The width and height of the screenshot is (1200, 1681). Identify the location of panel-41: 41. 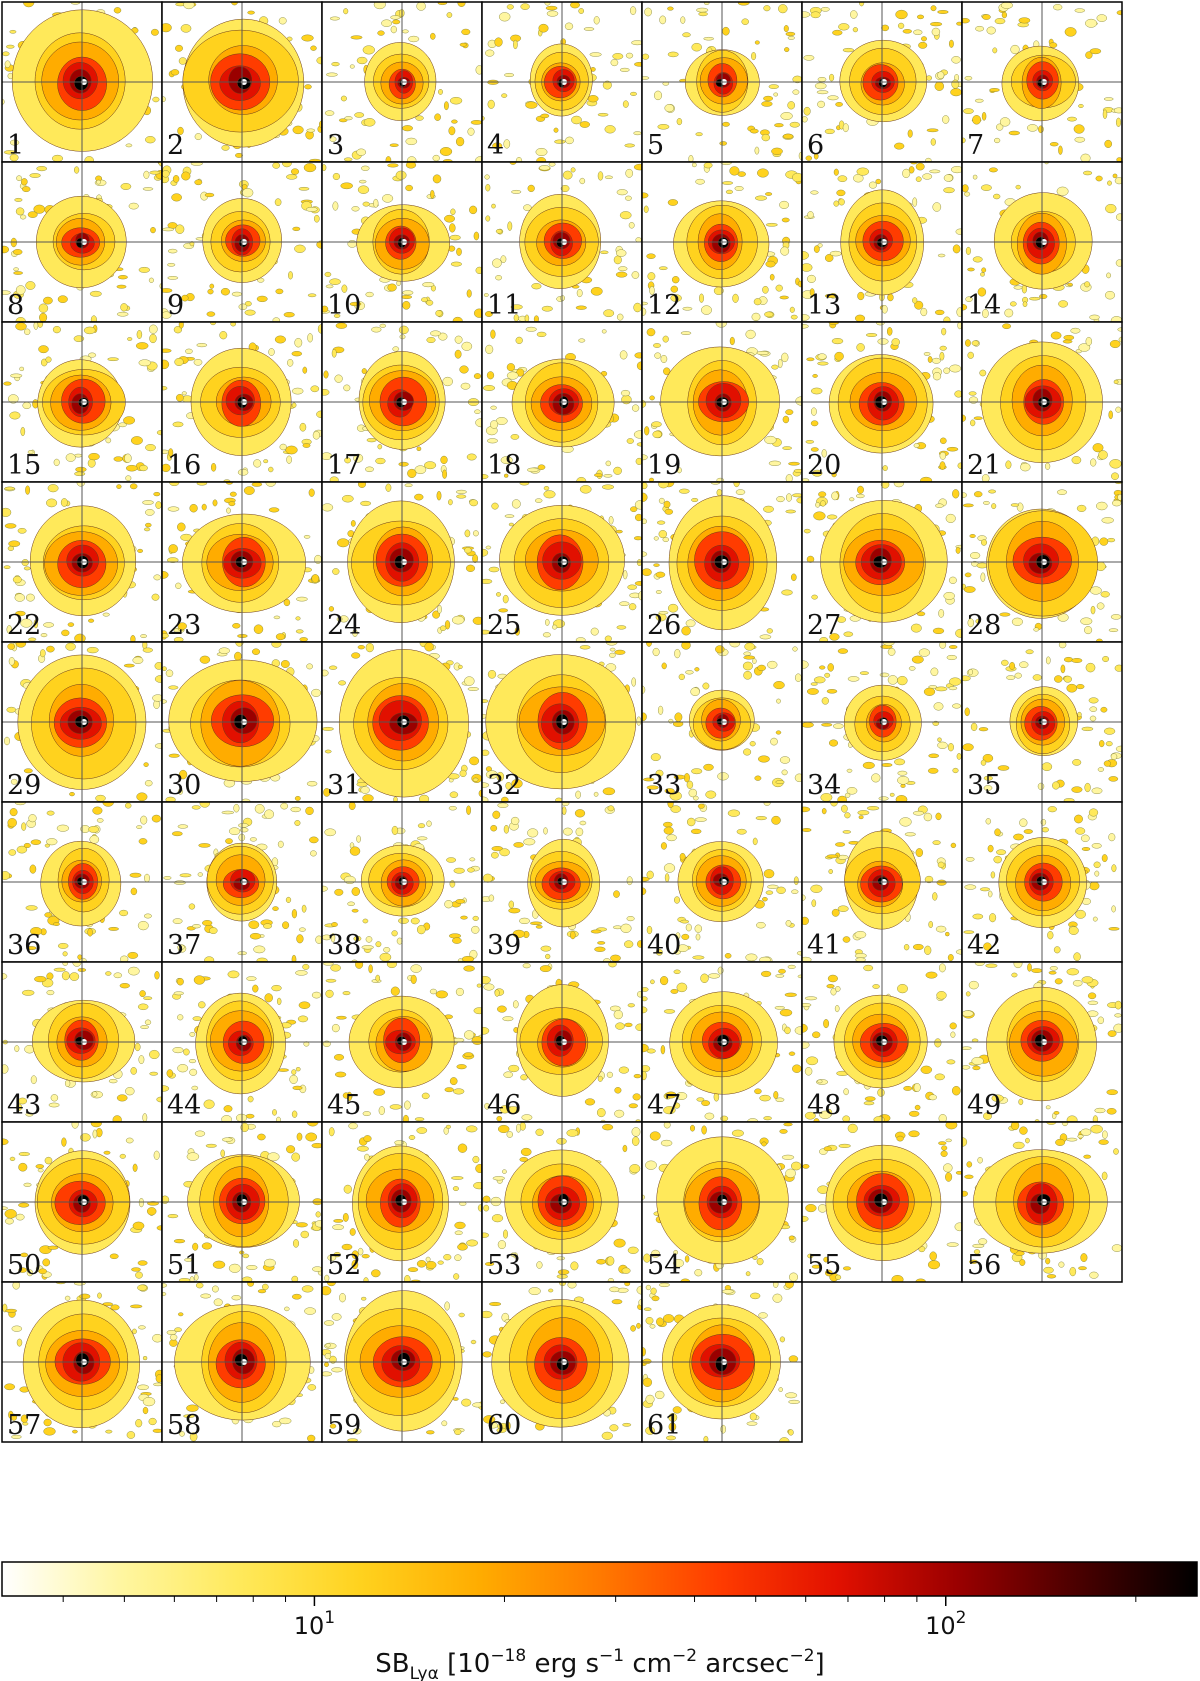
(882, 882).